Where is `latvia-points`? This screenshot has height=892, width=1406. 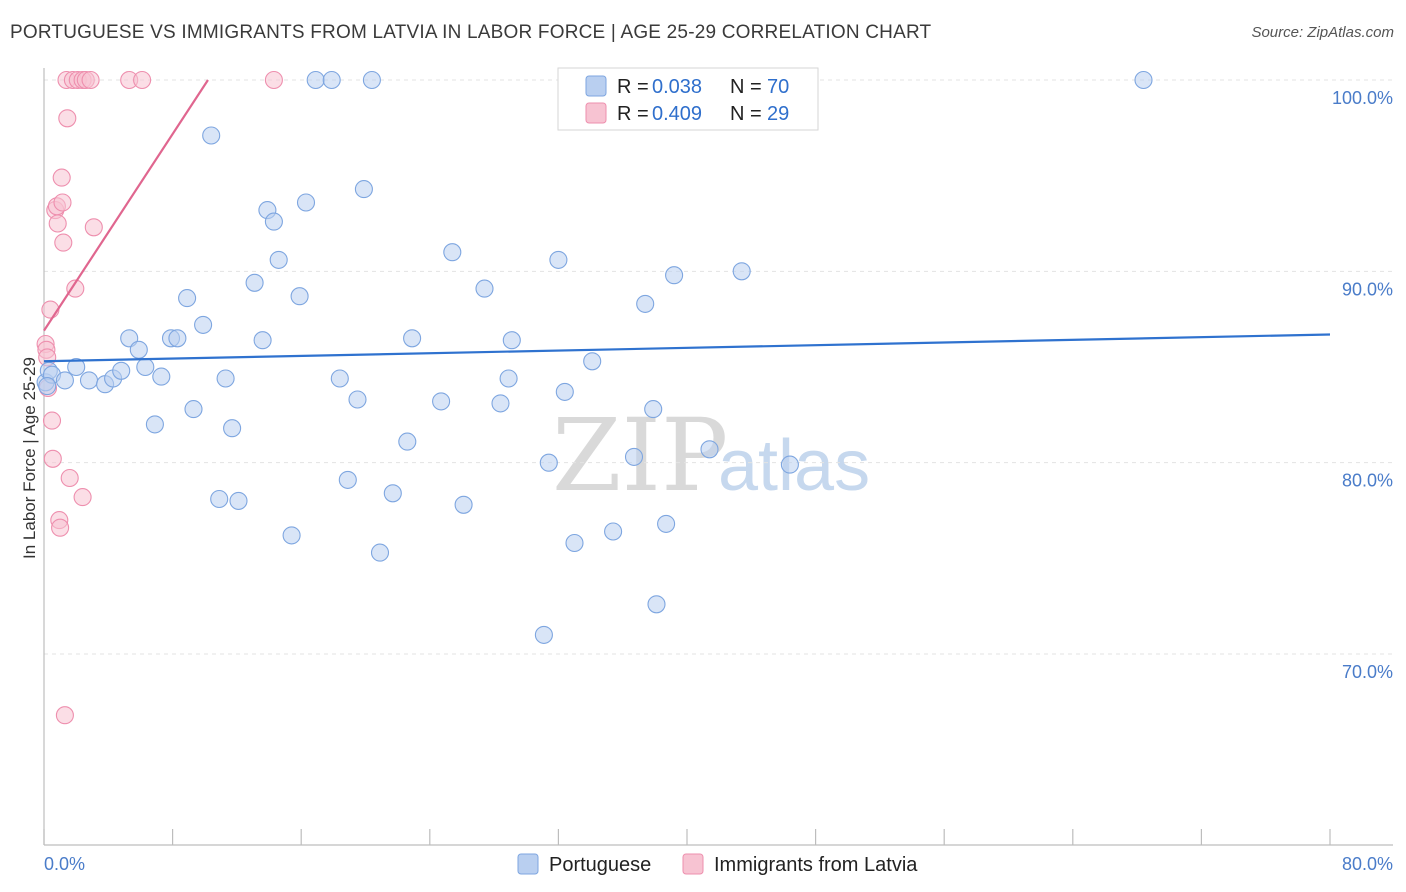 latvia-points is located at coordinates (159, 397).